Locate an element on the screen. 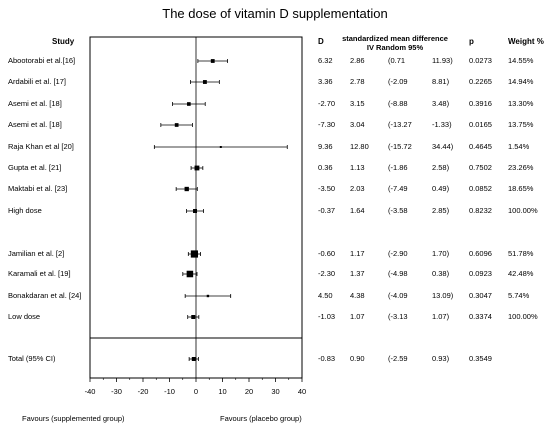 This screenshot has width=550, height=429. cell-d: -3.50 is located at coordinates (327, 188).